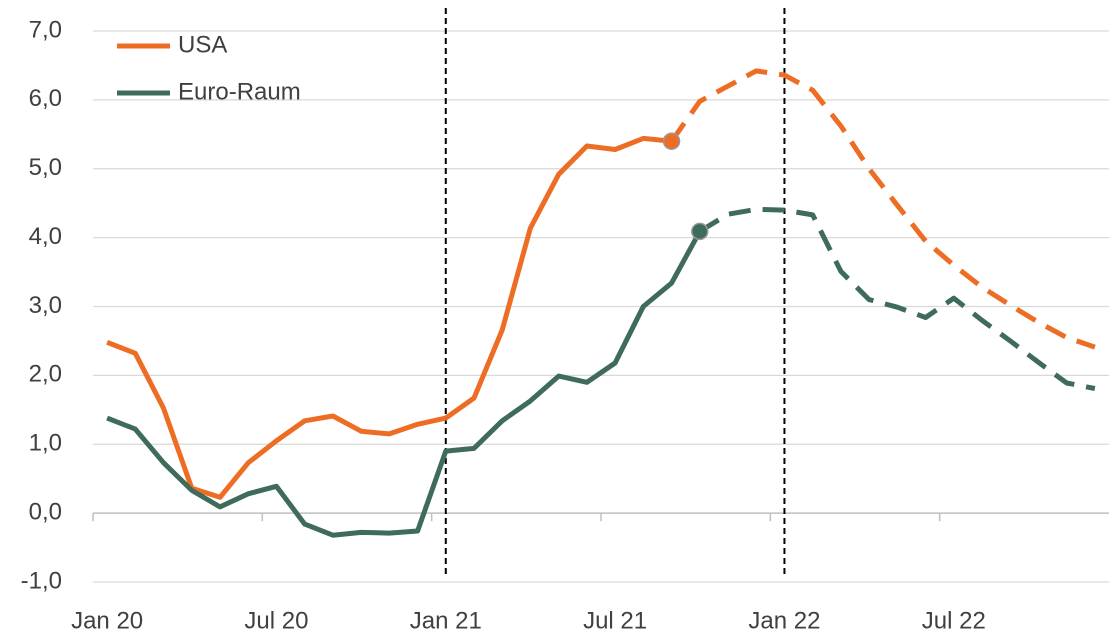 This screenshot has height=637, width=1109. I want to click on y-tick-label: 0,0, so click(45, 511).